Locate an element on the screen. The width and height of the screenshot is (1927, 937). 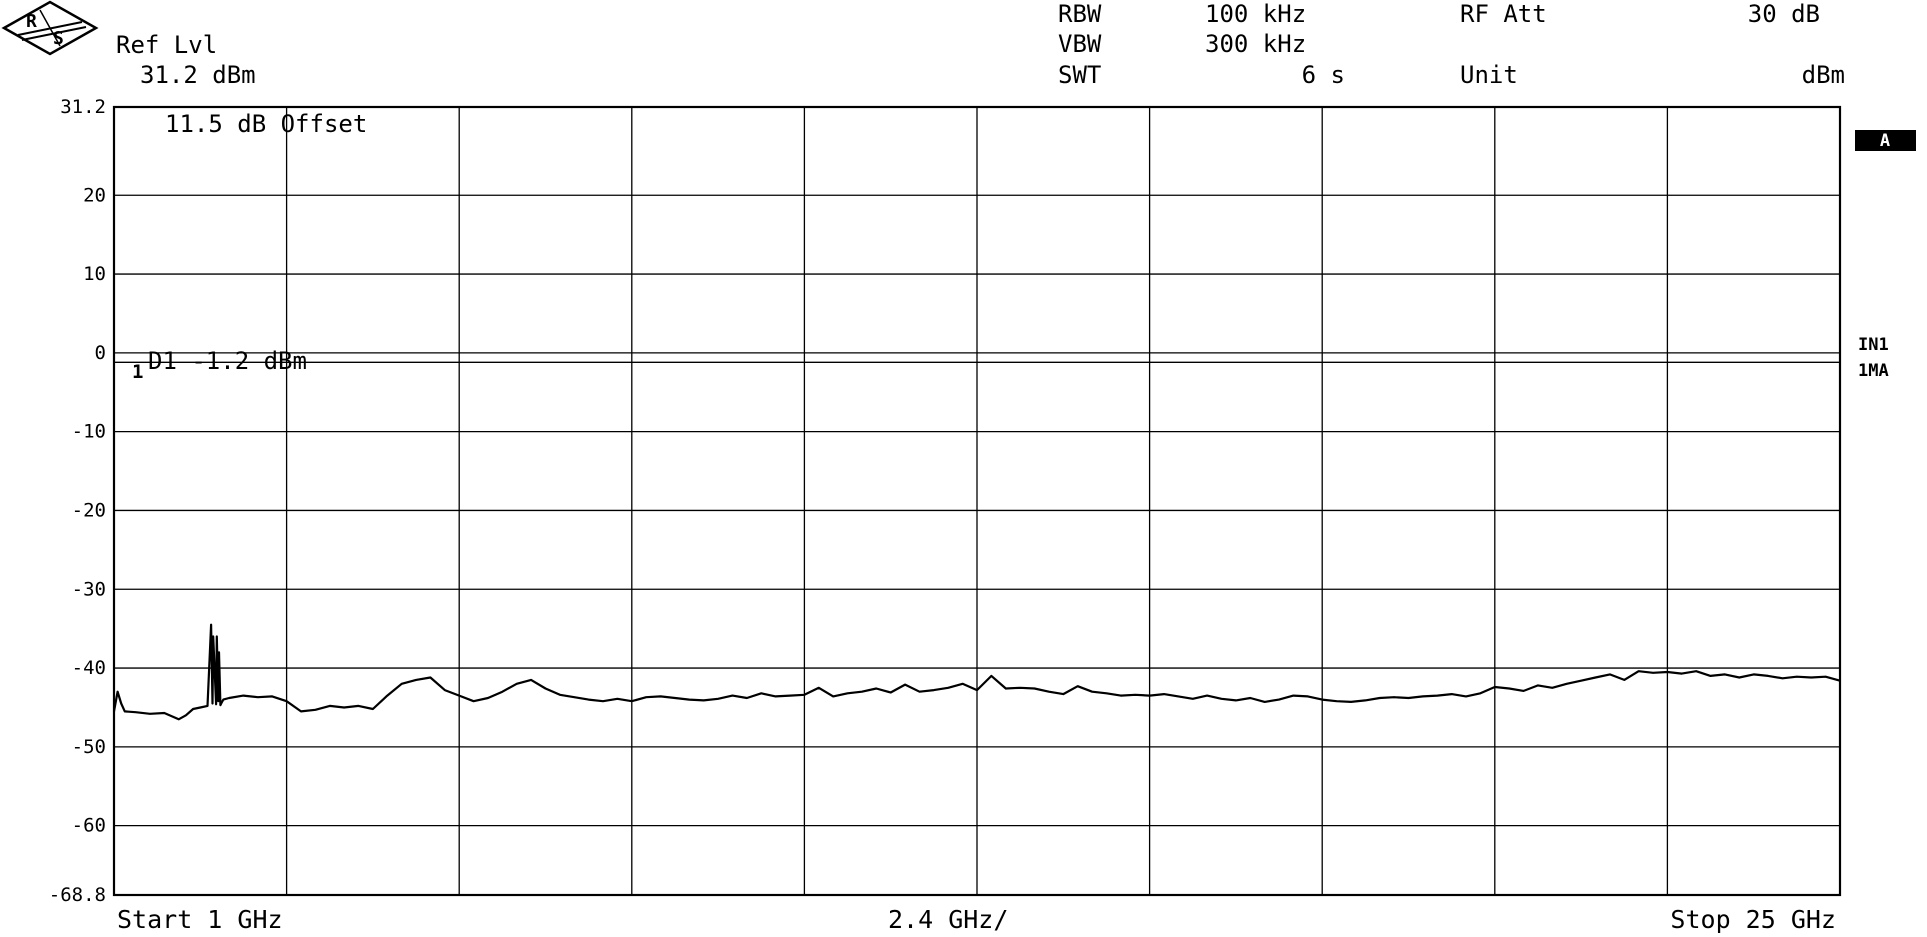
unit-label: Unit is located at coordinates (1489, 75).